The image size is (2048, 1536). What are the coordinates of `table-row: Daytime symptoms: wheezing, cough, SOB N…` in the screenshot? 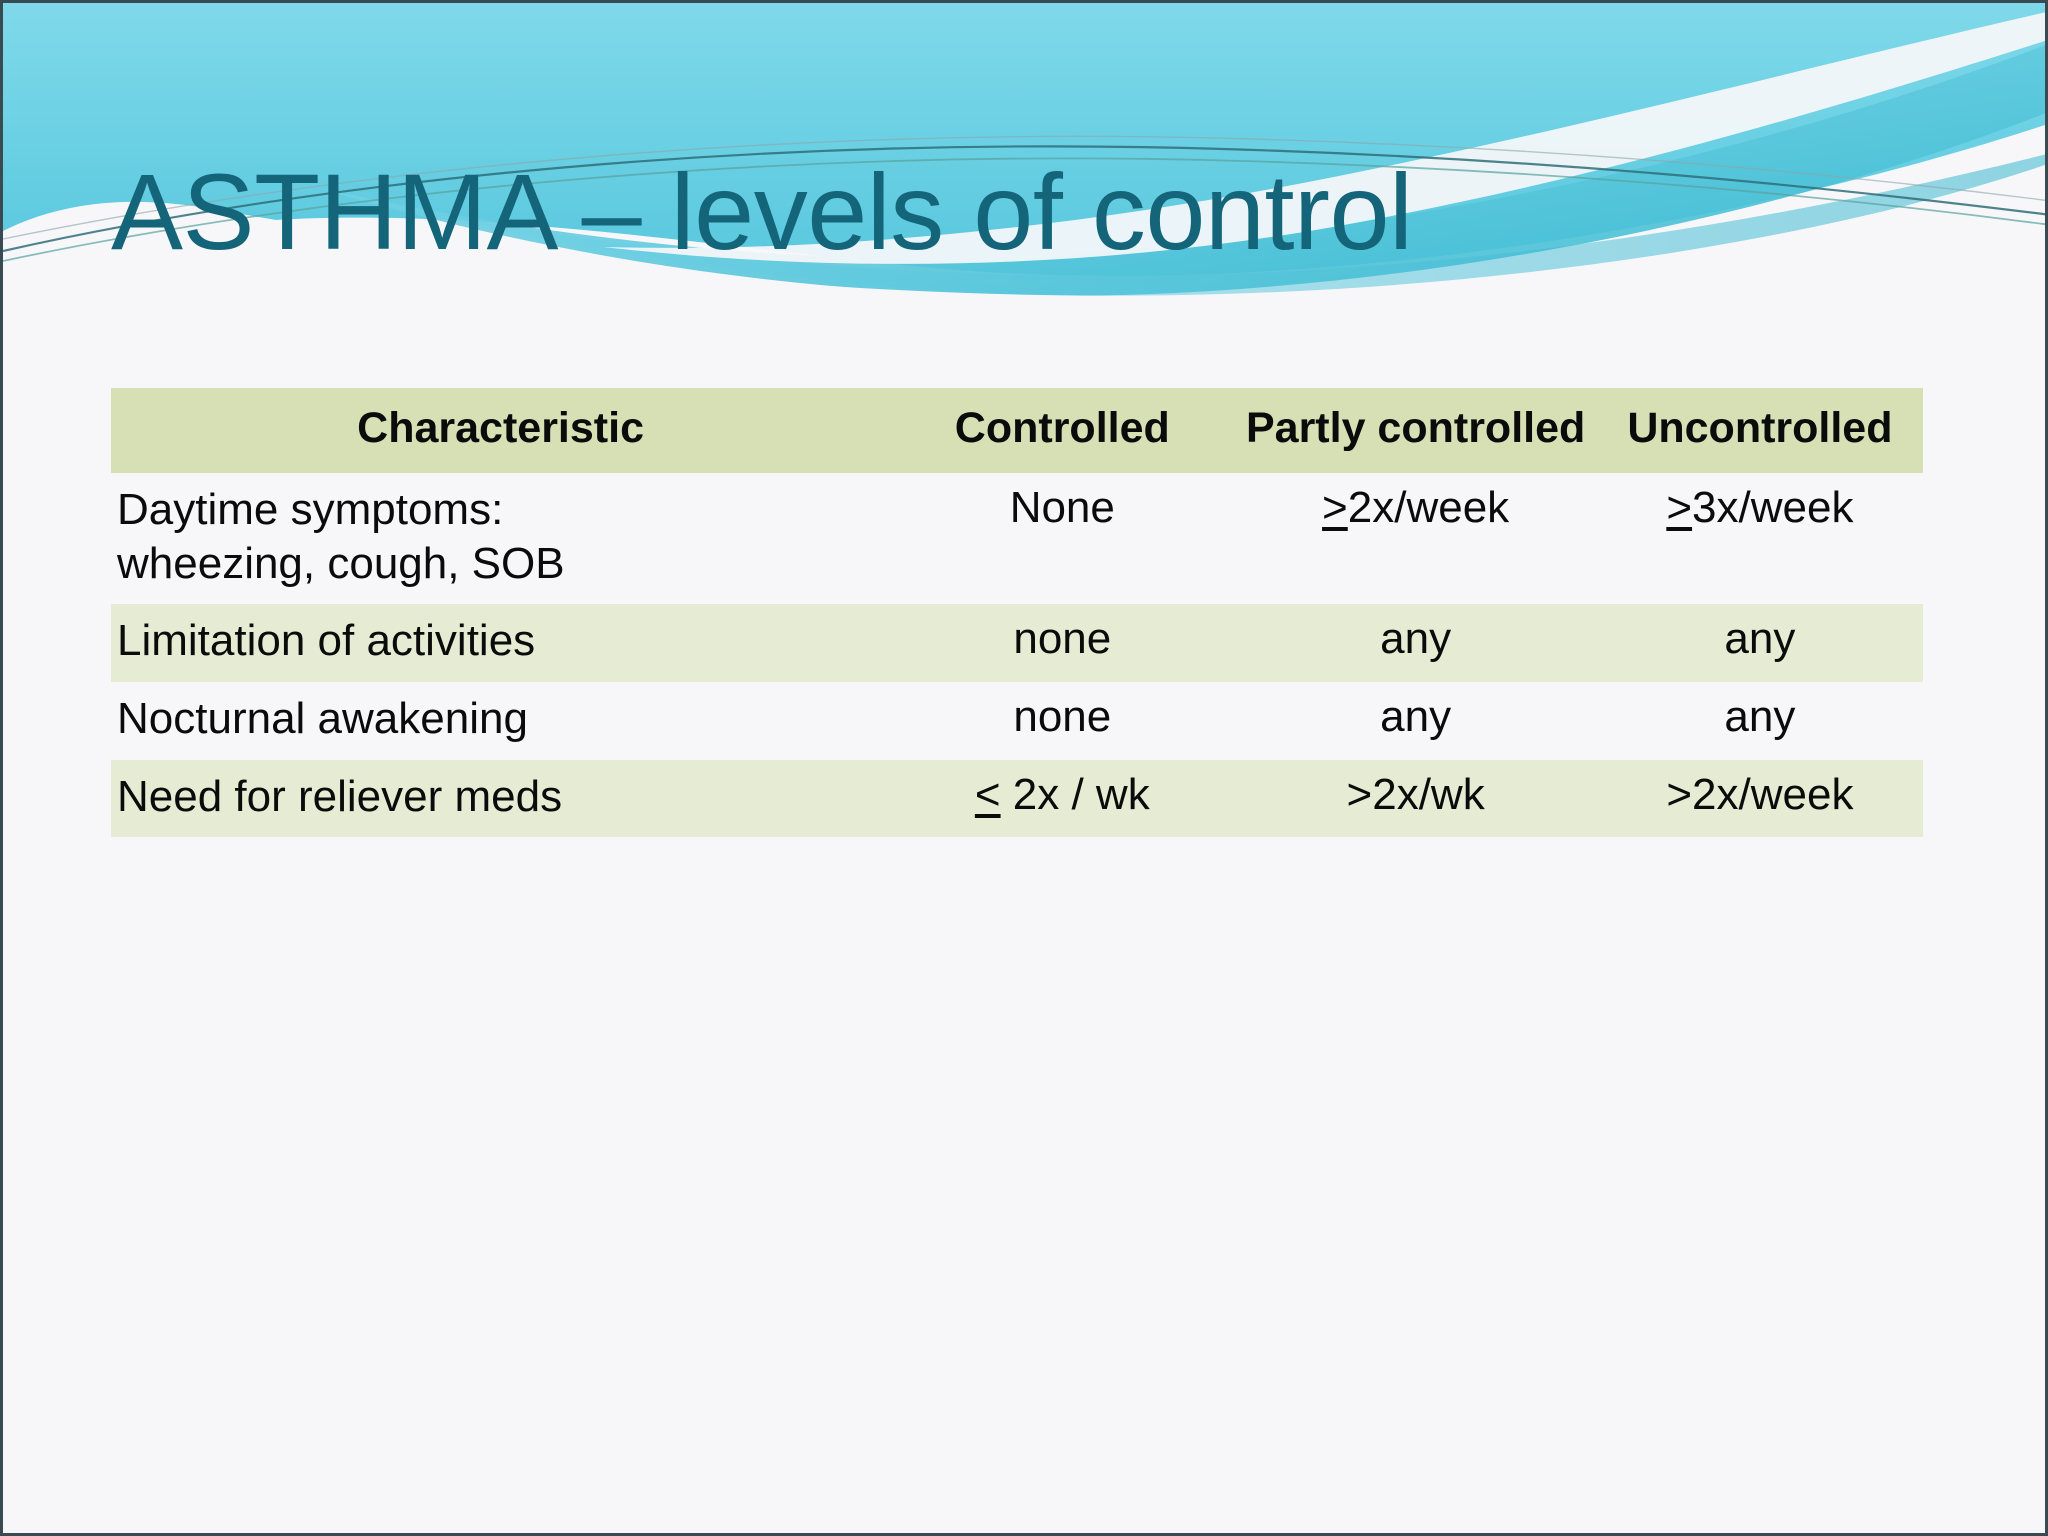 It's located at (1017, 538).